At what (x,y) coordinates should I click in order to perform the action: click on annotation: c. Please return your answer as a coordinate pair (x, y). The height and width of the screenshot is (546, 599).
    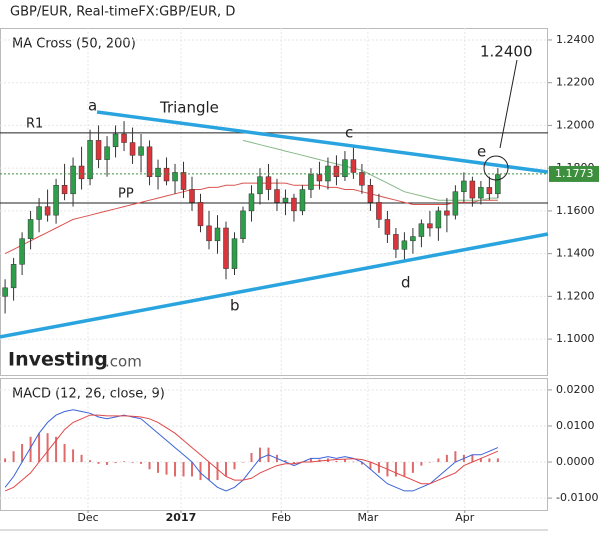
    Looking at the image, I should click on (349, 133).